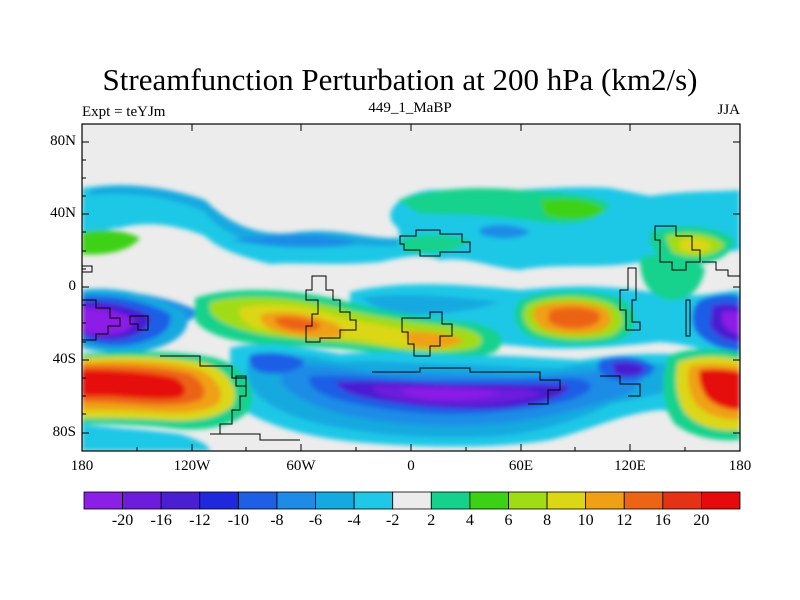 This screenshot has width=800, height=600. I want to click on lon-label-0: 0, so click(411, 466).